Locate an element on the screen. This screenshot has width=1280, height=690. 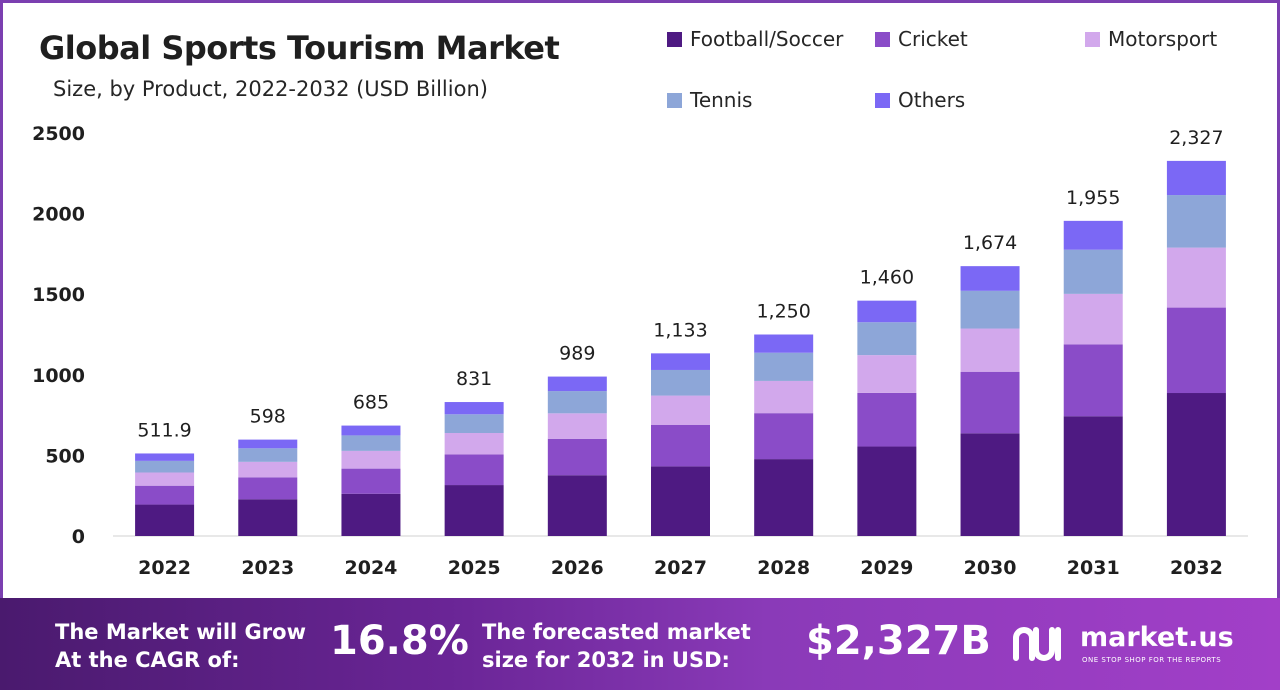
legend-swatch-others is located at coordinates (882, 100).